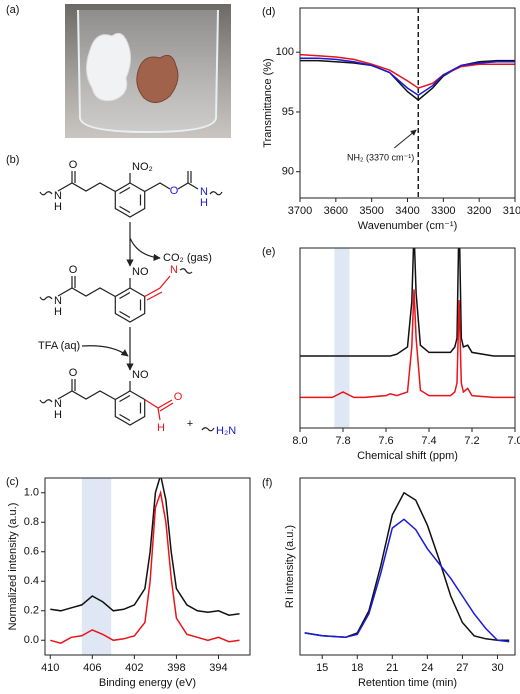 Image resolution: width=520 pixels, height=694 pixels. What do you see at coordinates (407, 211) in the screenshot?
I see `x-tick-label: 3400` at bounding box center [407, 211].